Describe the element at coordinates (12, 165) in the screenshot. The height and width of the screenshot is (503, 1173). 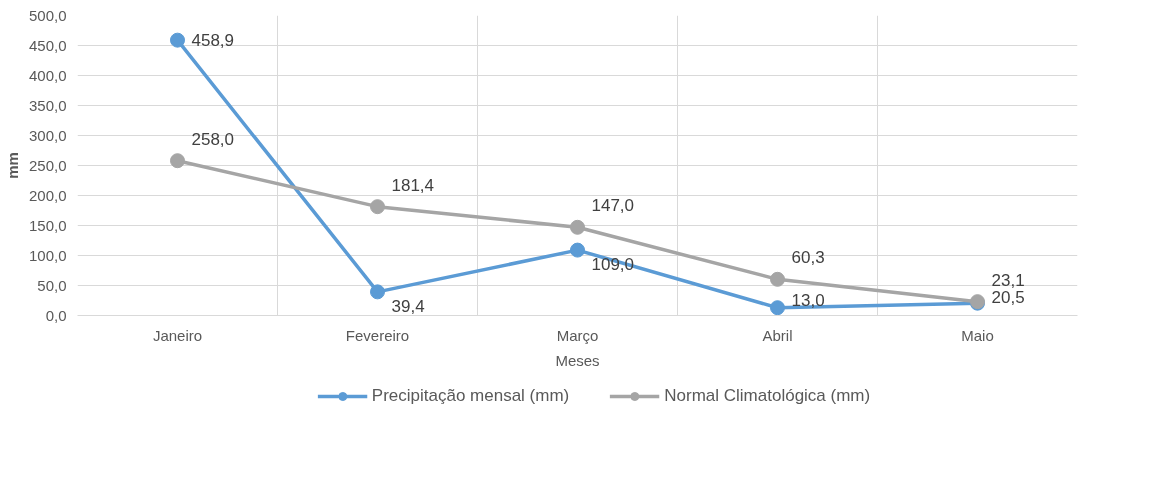
I see `y-axis-title: mm` at that location.